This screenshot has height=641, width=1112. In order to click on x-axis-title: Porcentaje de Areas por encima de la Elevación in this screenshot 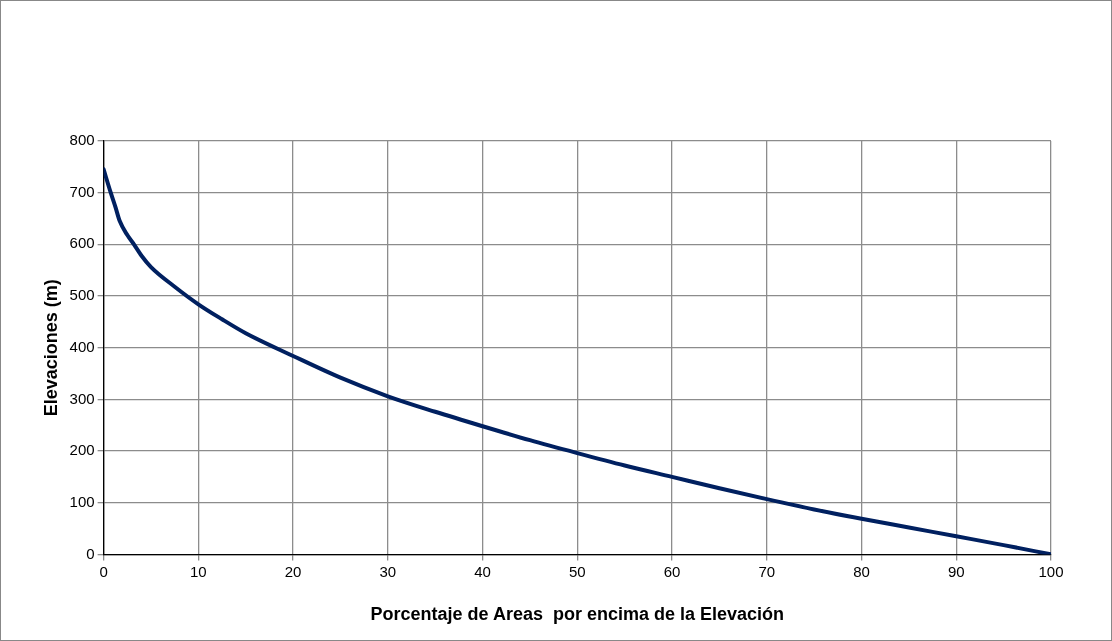, I will do `click(577, 614)`.